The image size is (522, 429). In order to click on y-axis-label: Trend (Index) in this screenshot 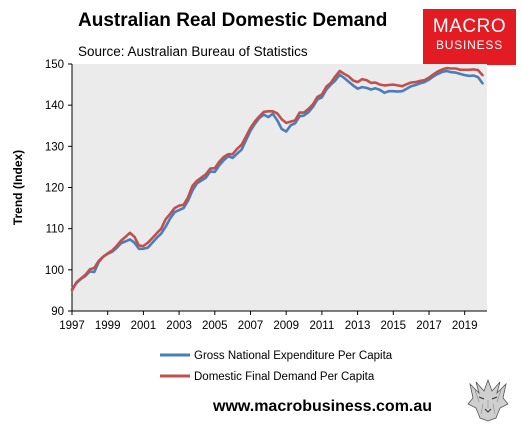, I will do `click(18, 187)`.